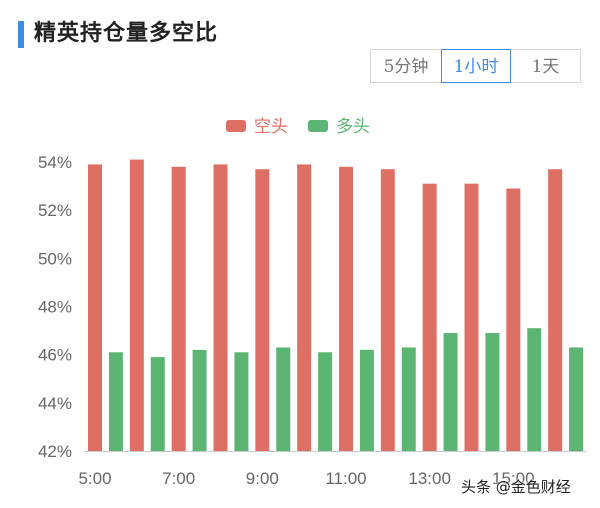  What do you see at coordinates (262, 478) in the screenshot?
I see `x-tick-label: 9:00` at bounding box center [262, 478].